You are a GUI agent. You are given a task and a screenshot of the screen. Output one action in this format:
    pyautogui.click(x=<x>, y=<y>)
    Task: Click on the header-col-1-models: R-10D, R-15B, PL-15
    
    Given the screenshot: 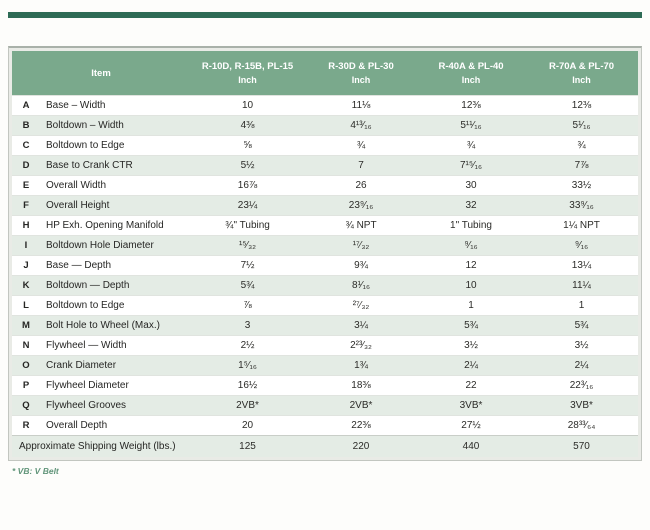 What is the action you would take?
    pyautogui.click(x=247, y=66)
    